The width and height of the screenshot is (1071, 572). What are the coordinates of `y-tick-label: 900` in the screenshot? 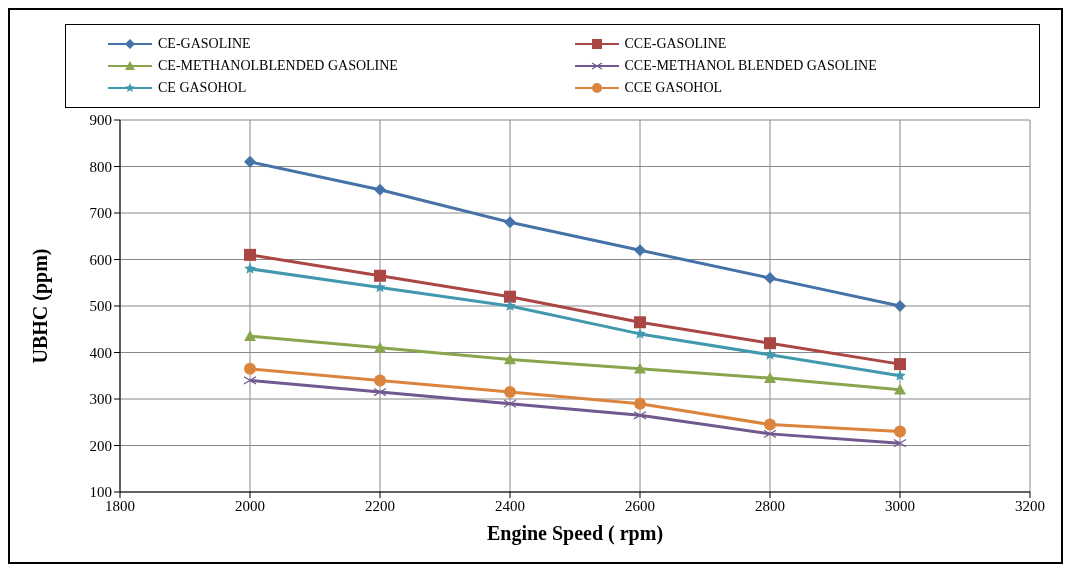 It's located at (100, 120).